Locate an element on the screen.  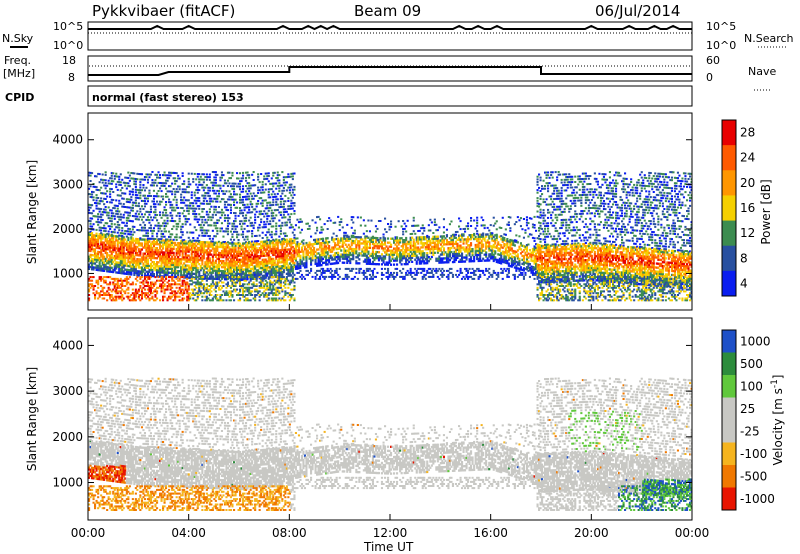
velocity-colorbar-tick: 25 is located at coordinates (747, 409).